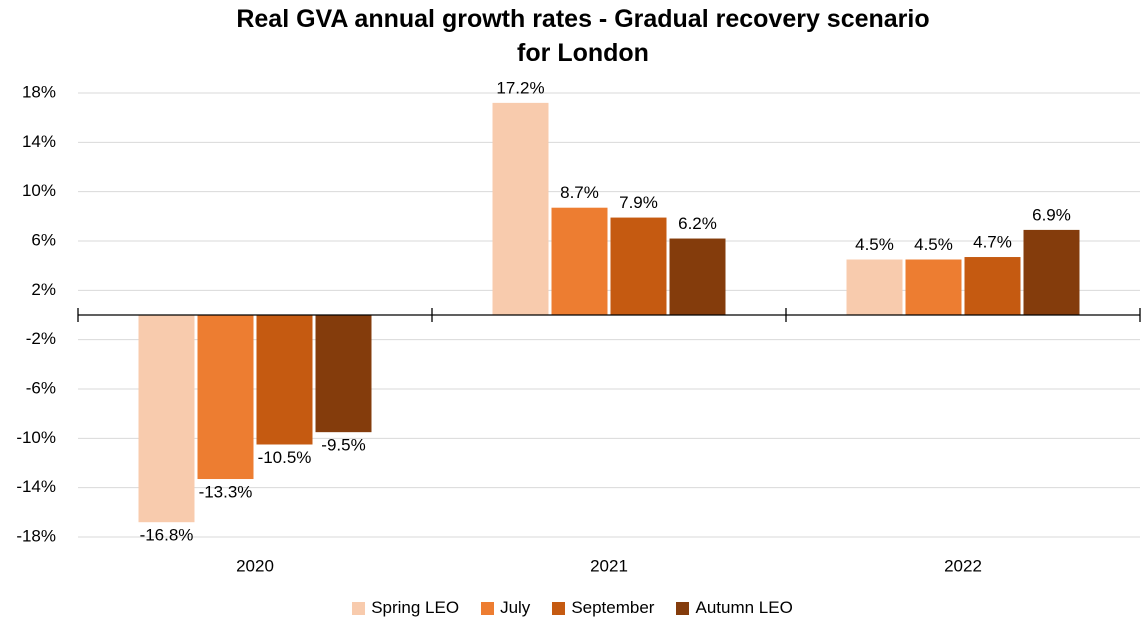  What do you see at coordinates (255, 565) in the screenshot?
I see `x-tick-label: 2020` at bounding box center [255, 565].